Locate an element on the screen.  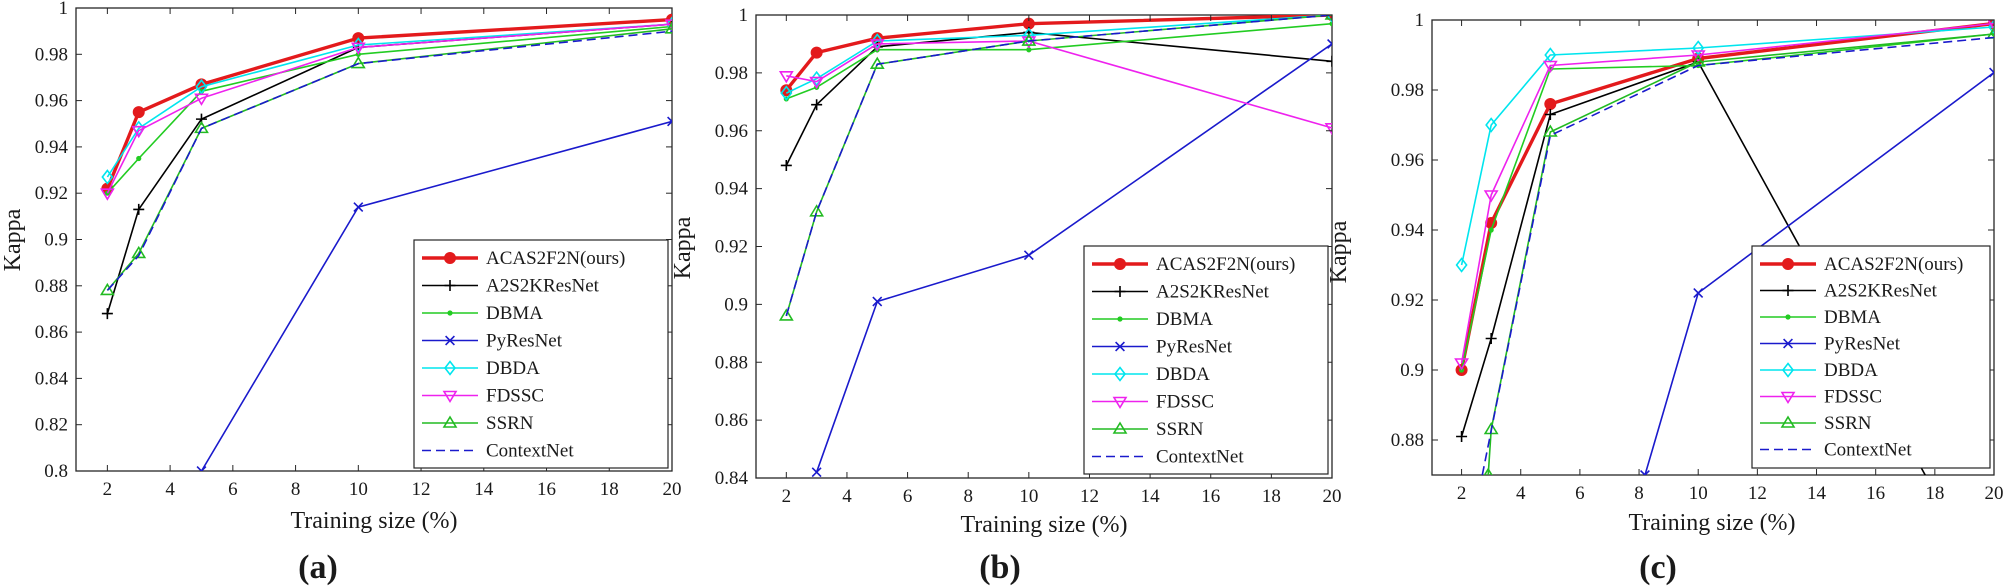
y-tick-label-c-5: 0.98 is located at coordinates (1407, 90).